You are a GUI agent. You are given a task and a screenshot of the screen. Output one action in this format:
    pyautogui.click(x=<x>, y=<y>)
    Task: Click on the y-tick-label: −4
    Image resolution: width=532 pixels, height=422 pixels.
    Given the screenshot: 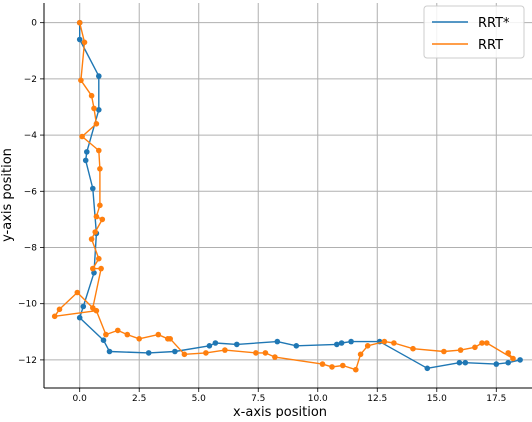 What is the action you would take?
    pyautogui.click(x=31, y=136)
    